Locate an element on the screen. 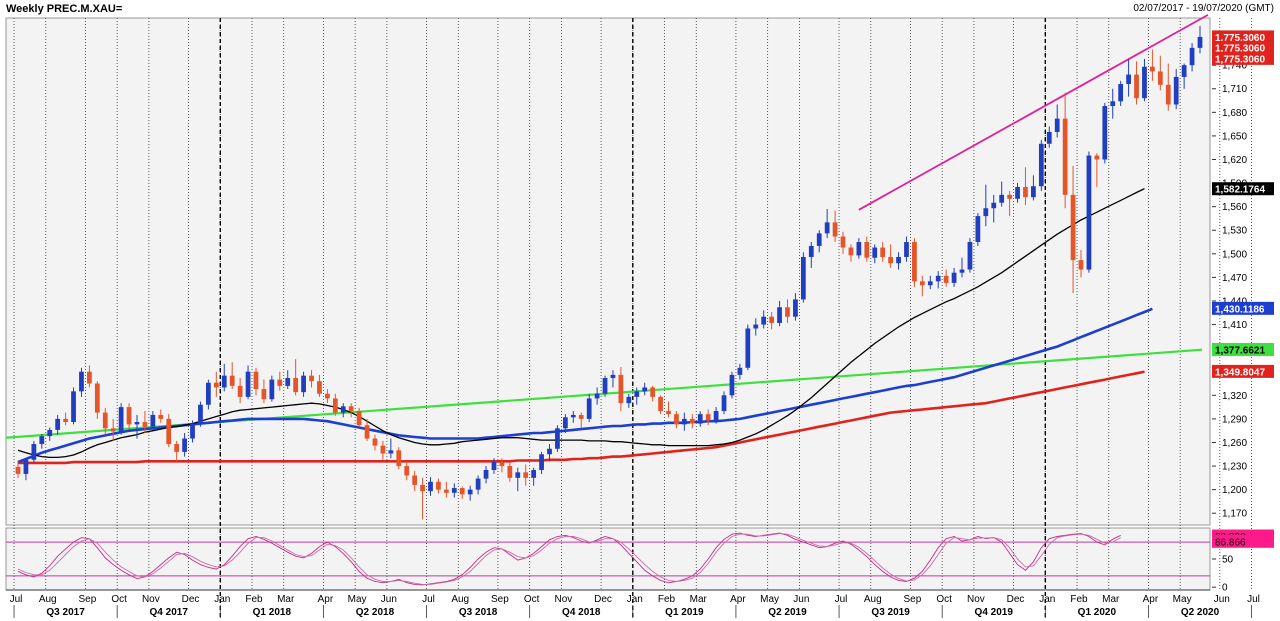 This screenshot has width=1280, height=621. price-tick-label: 1,230 is located at coordinates (1234, 467).